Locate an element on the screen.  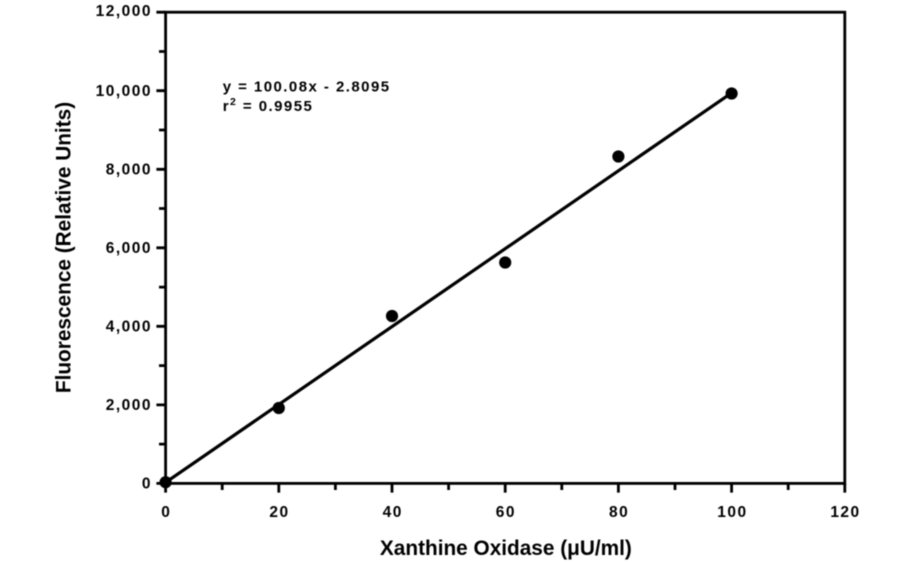
svg-text: 120 is located at coordinates (845, 512).